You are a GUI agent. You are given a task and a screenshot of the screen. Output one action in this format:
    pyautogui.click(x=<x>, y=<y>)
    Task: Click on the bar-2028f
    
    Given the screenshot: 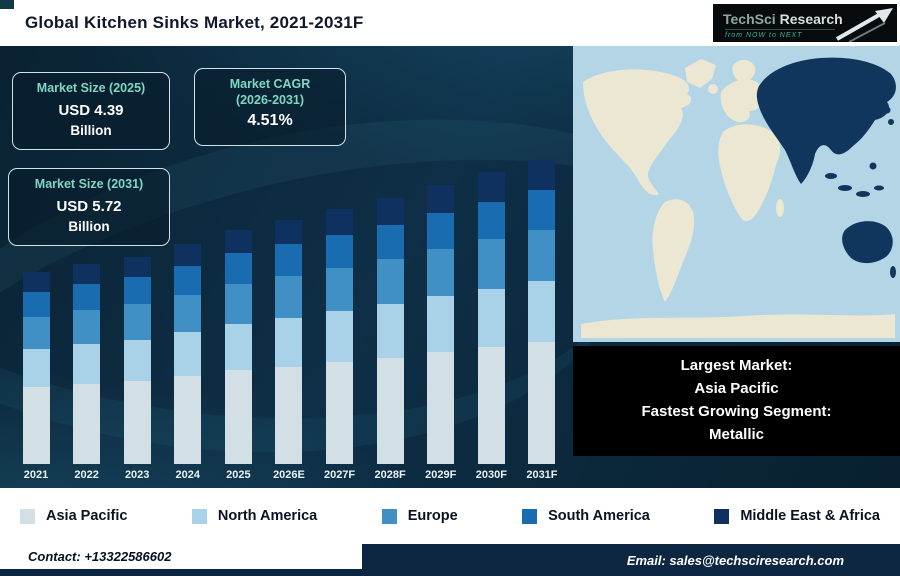 What is the action you would take?
    pyautogui.click(x=390, y=330)
    